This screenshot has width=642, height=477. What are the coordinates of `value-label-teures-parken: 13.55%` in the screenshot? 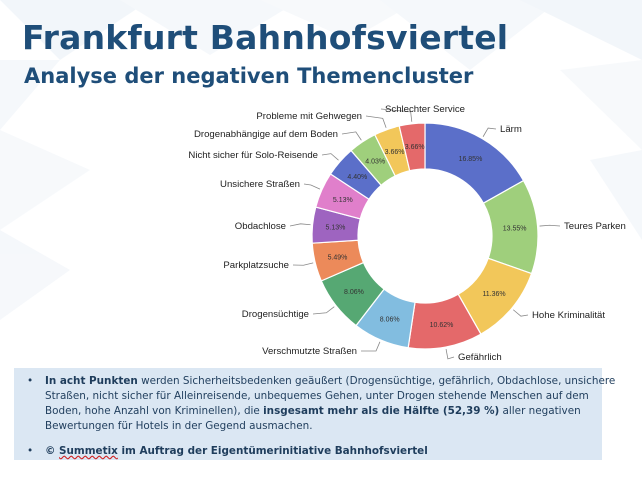 It's located at (515, 229).